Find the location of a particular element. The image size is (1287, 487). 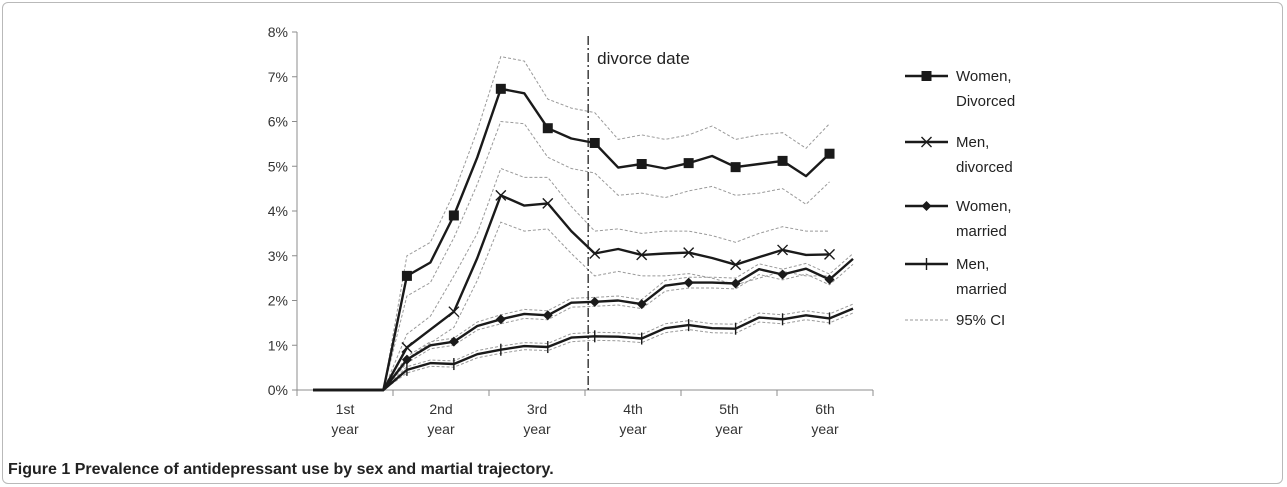

legend-label: Men, married is located at coordinates (981, 277).